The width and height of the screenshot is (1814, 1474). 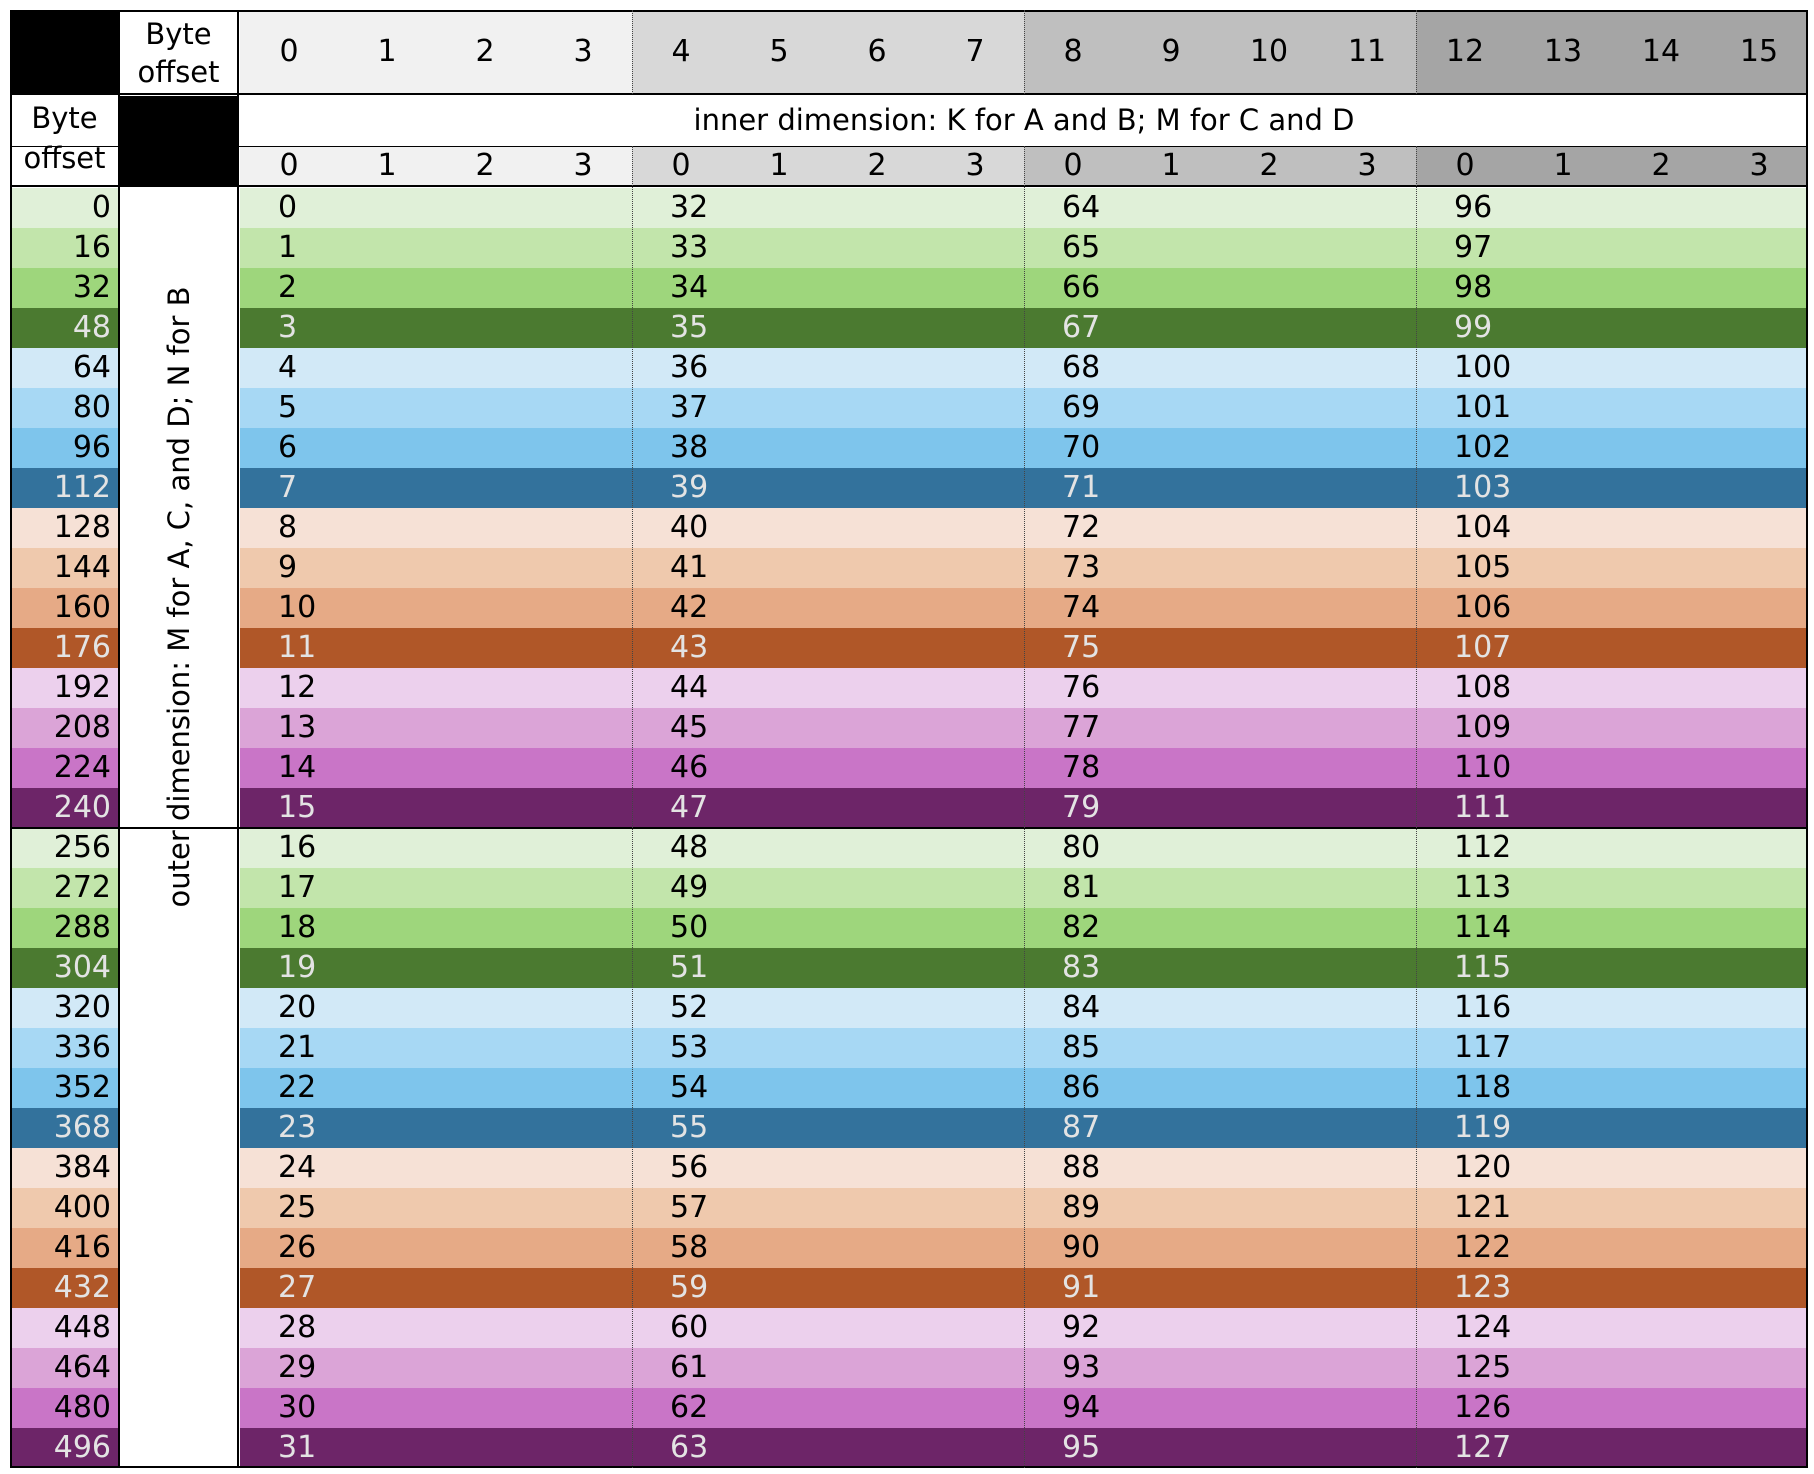 What do you see at coordinates (1081, 487) in the screenshot?
I see `element-index-r7-g2: 71` at bounding box center [1081, 487].